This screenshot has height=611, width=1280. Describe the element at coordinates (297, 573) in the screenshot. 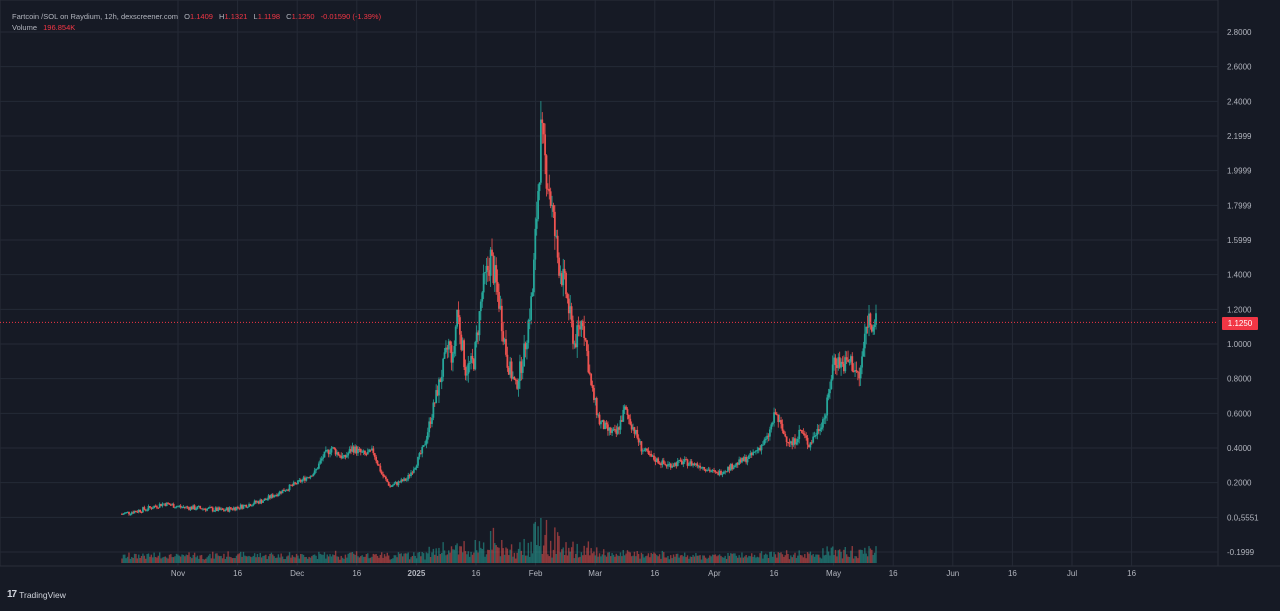

I see `x-tick-label: Dec` at that location.